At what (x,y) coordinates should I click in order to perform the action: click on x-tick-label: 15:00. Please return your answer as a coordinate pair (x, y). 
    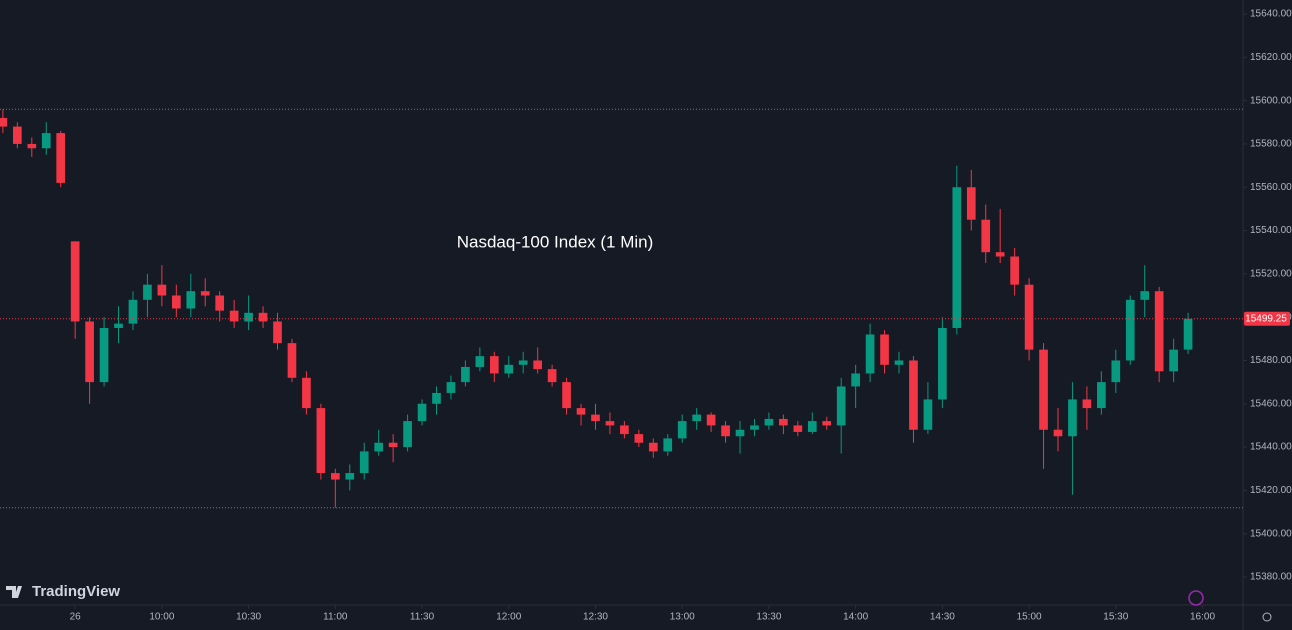
    Looking at the image, I should click on (1029, 617).